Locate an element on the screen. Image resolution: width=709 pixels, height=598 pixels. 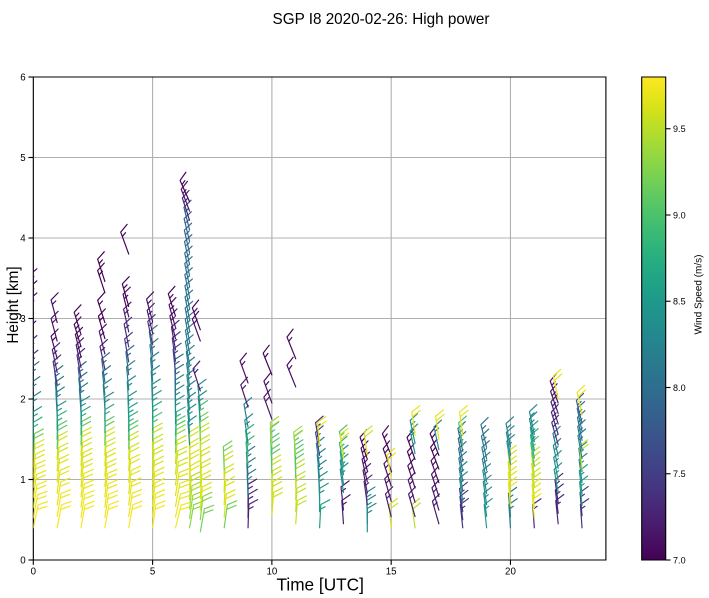
svg-text: 4 is located at coordinates (23, 239).